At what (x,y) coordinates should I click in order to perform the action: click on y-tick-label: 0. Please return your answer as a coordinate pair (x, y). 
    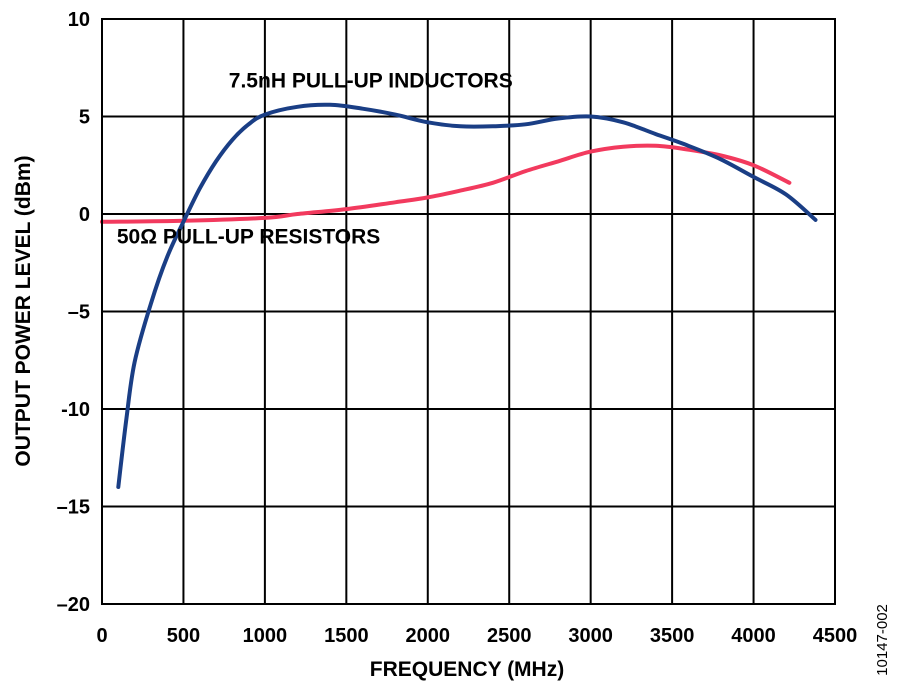
    Looking at the image, I should click on (84, 215).